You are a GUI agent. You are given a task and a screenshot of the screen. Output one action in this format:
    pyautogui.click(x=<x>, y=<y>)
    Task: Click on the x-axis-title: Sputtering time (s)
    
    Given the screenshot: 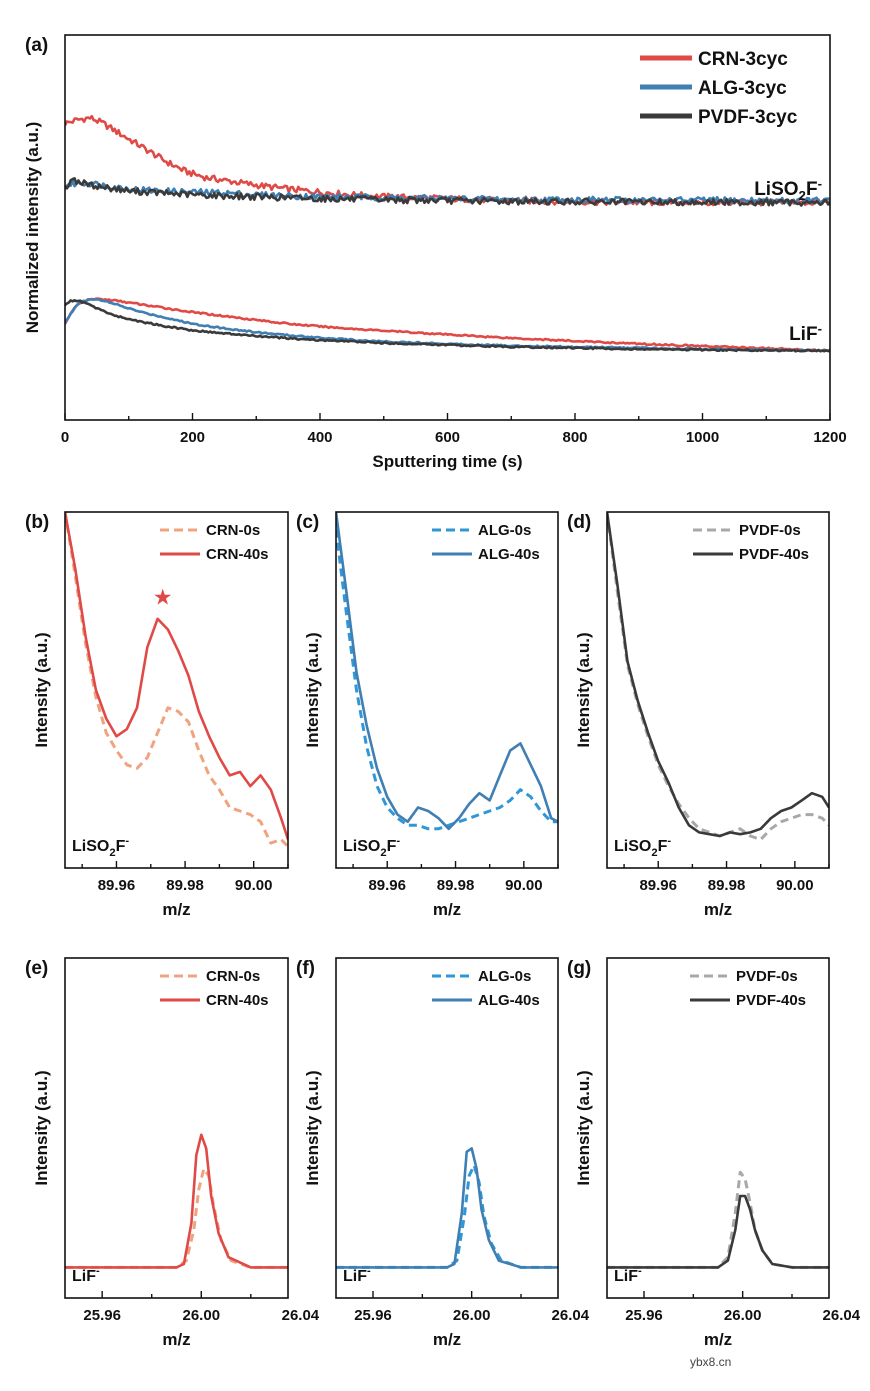 What is the action you would take?
    pyautogui.click(x=447, y=461)
    